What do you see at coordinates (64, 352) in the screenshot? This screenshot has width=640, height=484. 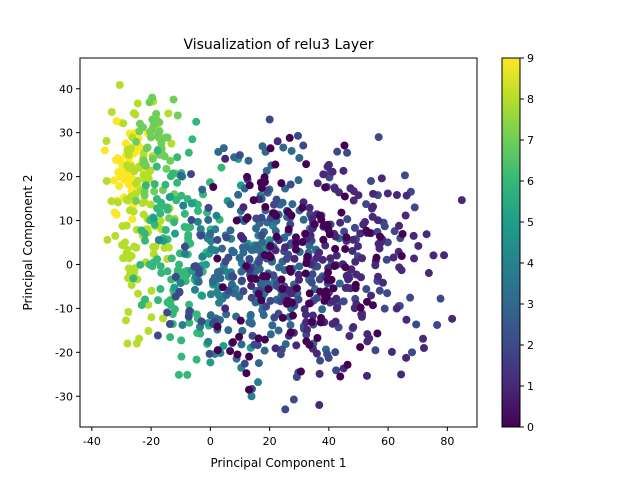 I see `y-tick-label: -20` at bounding box center [64, 352].